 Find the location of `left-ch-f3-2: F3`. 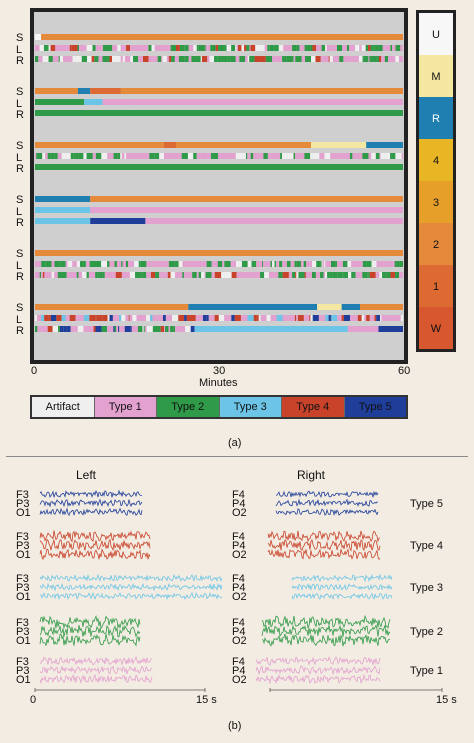

left-ch-f3-2: F3 is located at coordinates (22, 537).